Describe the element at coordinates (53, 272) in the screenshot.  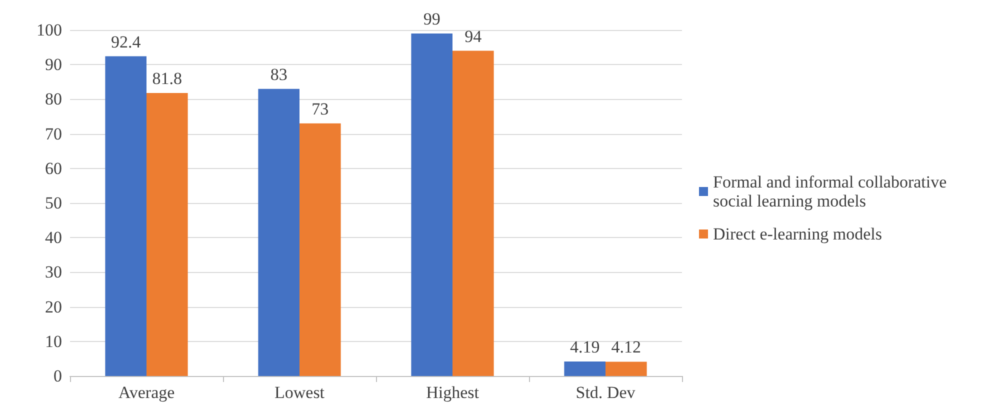
I see `y-tick-label: 30` at that location.